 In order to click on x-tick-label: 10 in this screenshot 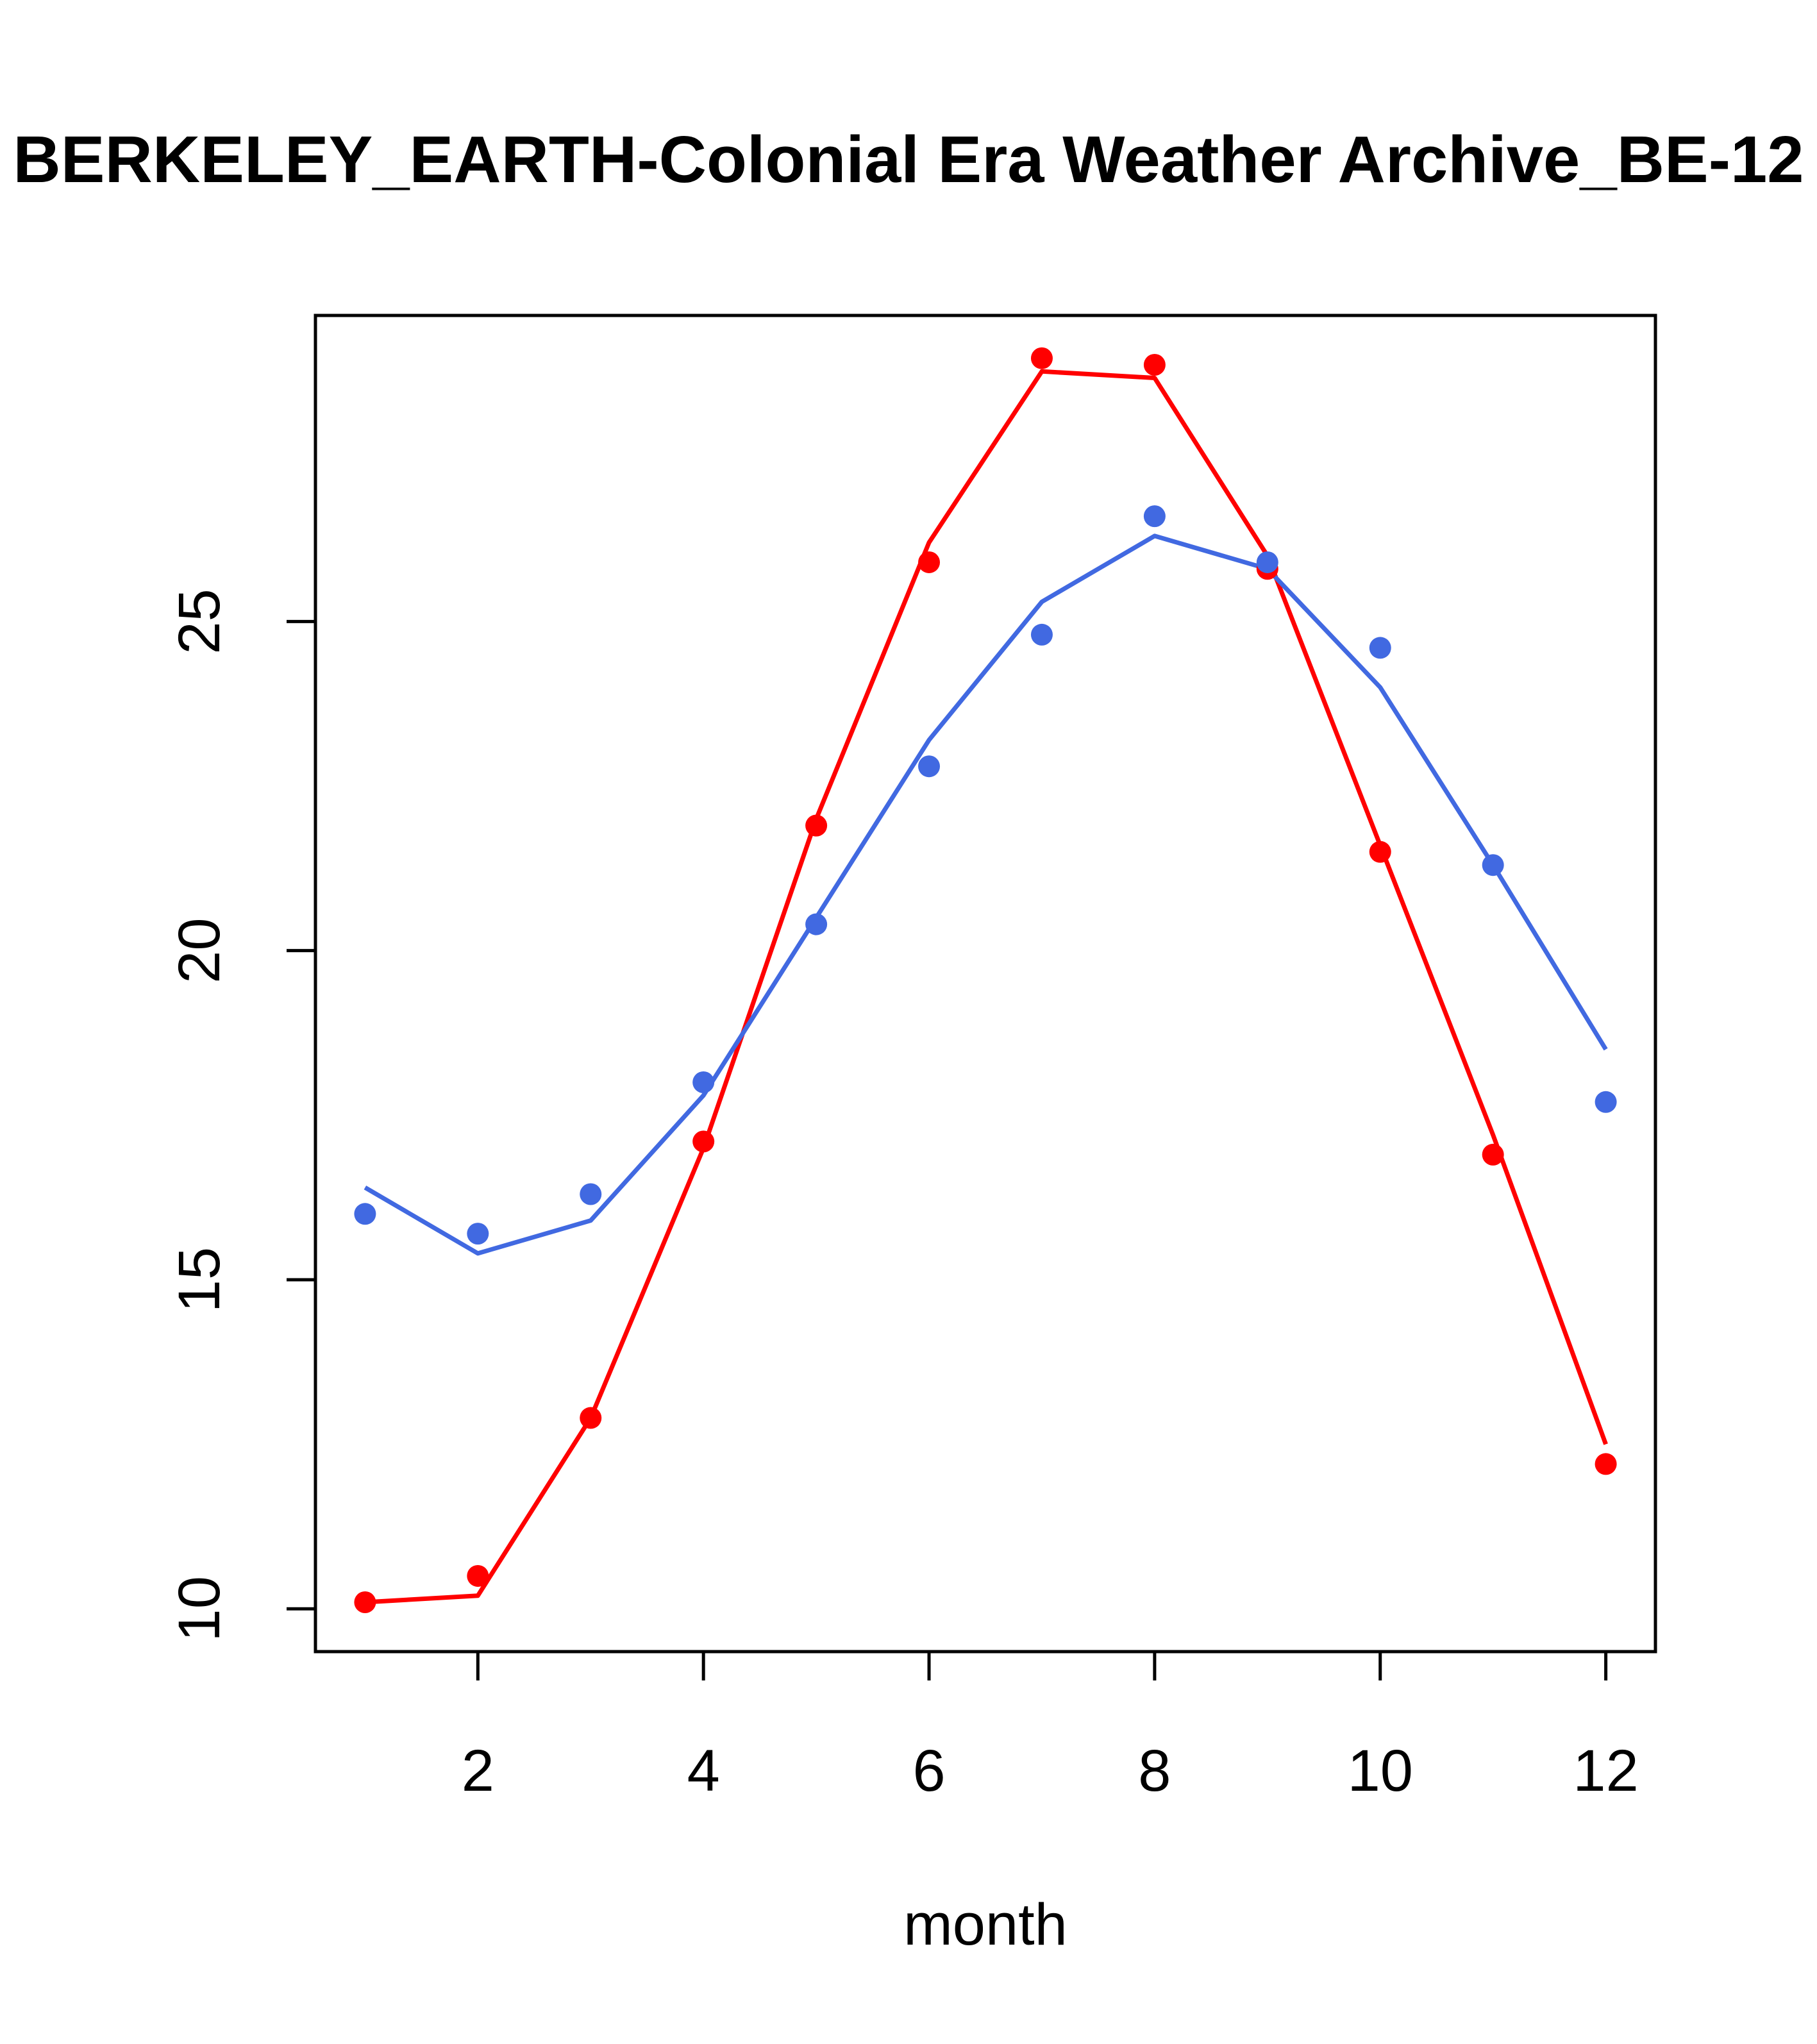, I will do `click(1381, 1771)`.